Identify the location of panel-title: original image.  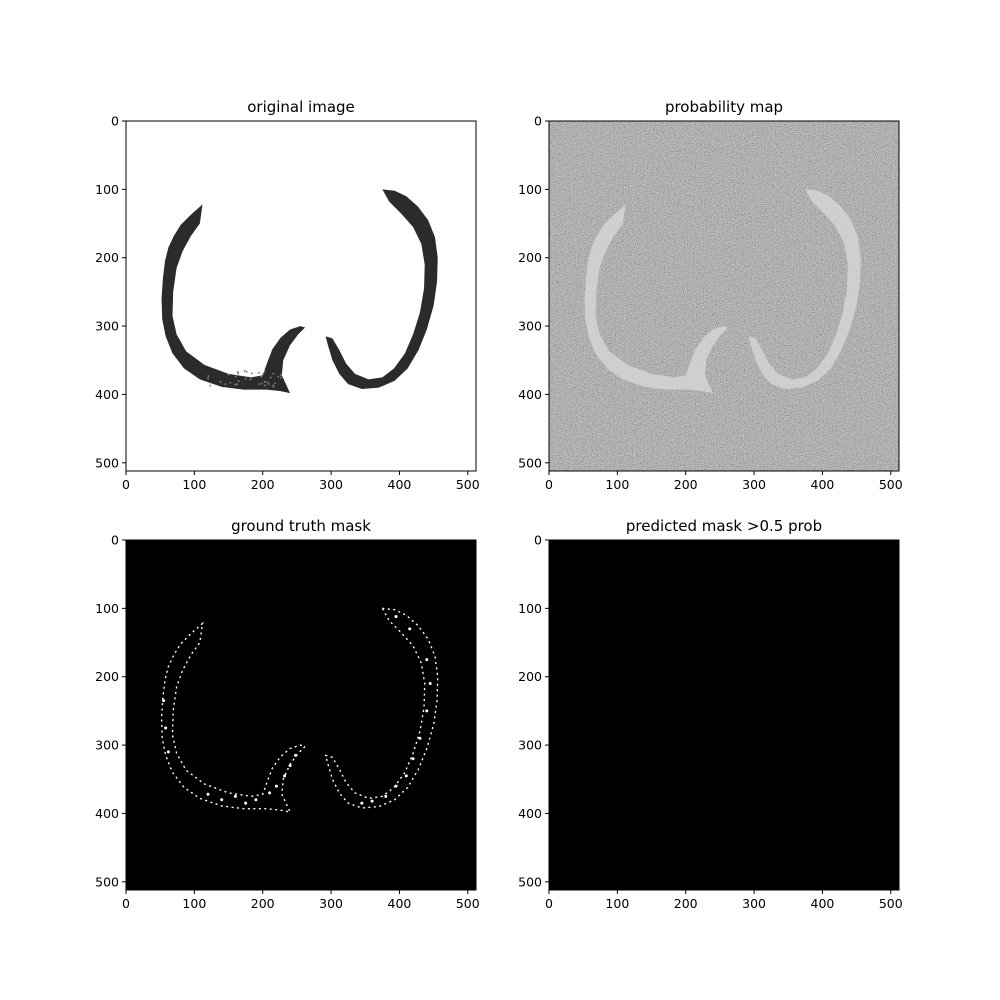
(301, 107).